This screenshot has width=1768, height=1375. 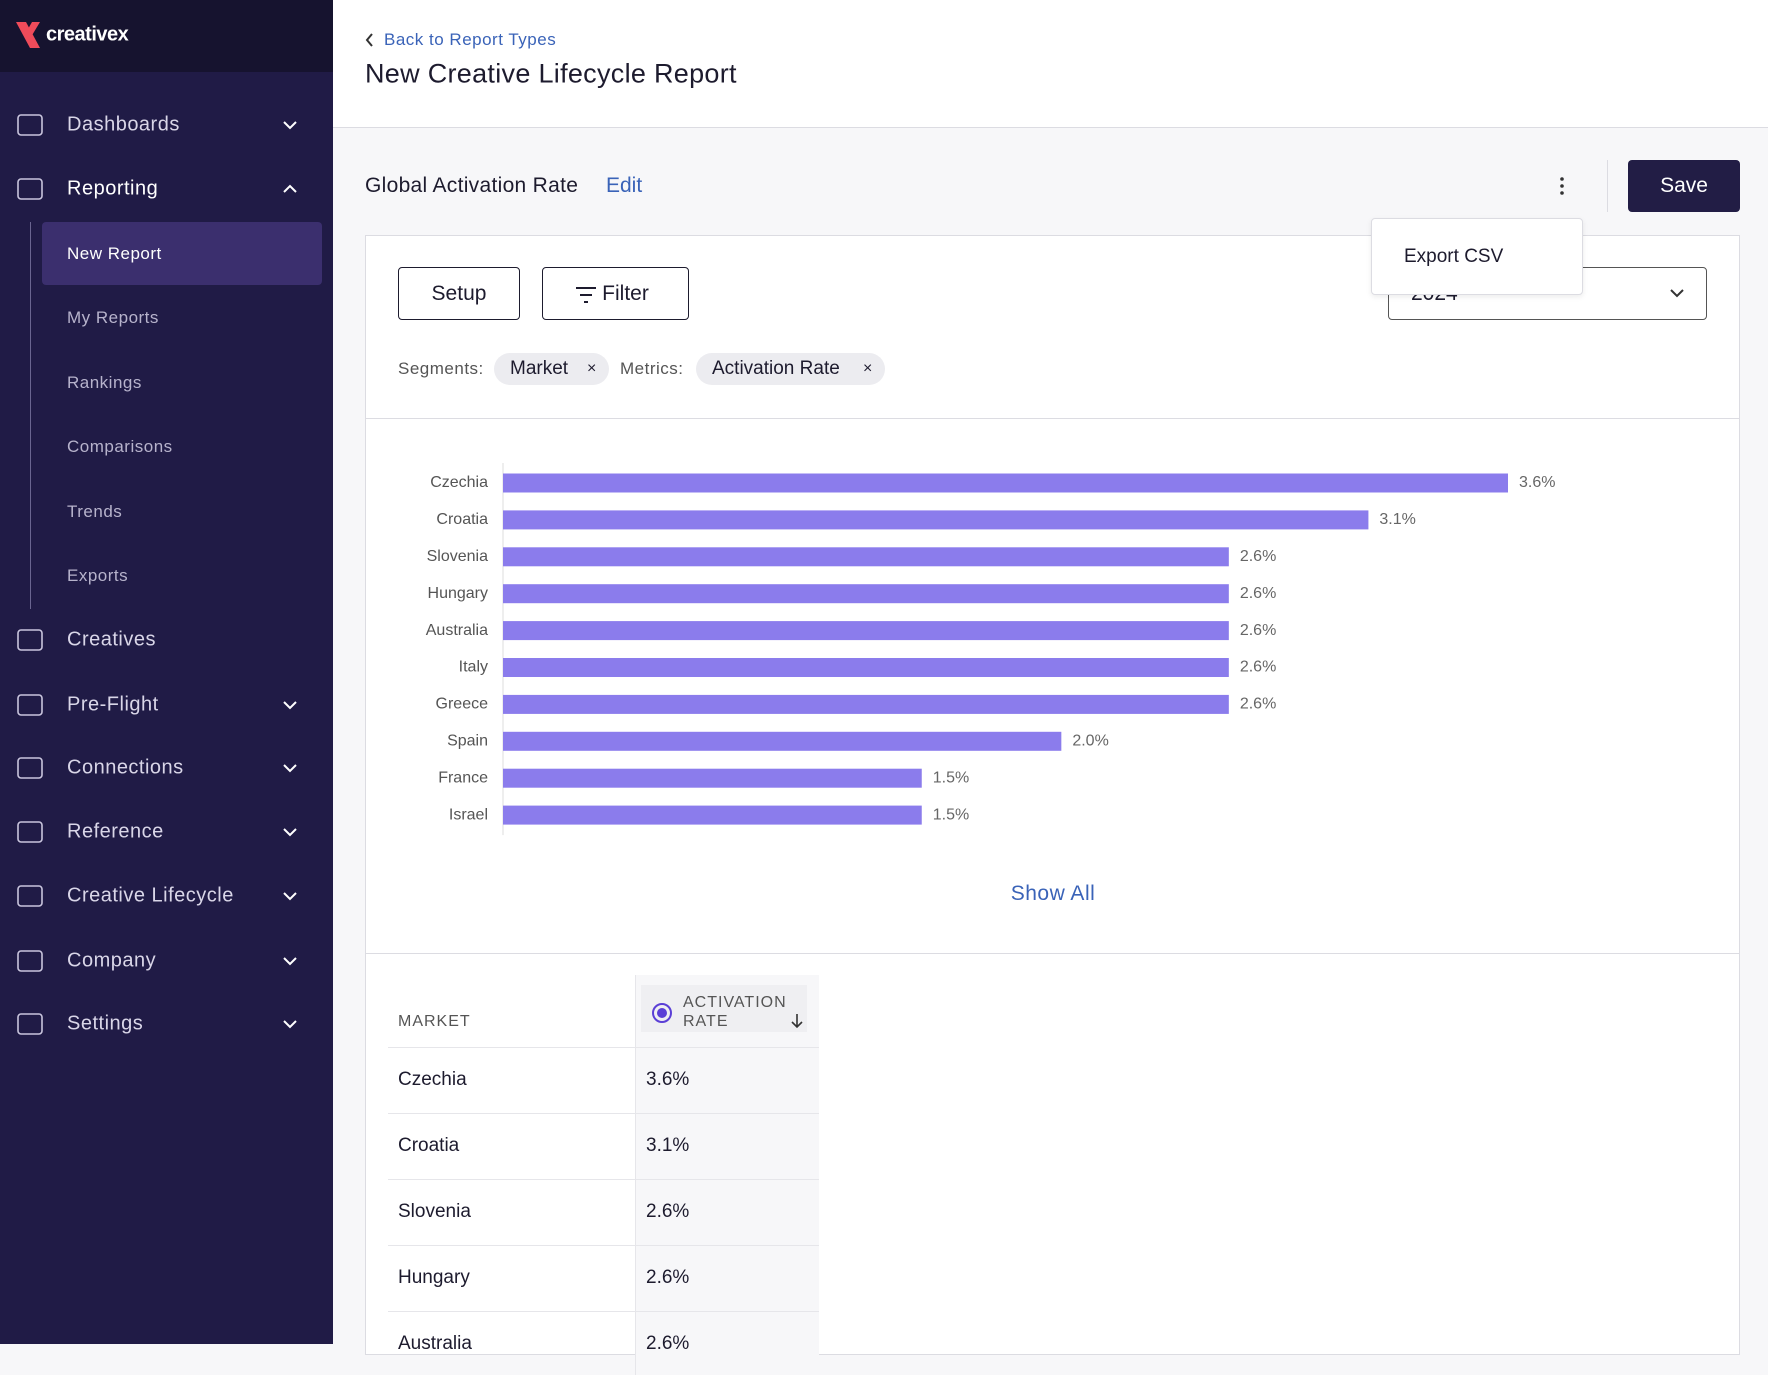 What do you see at coordinates (1090, 741) in the screenshot?
I see `data-label: 2.0%` at bounding box center [1090, 741].